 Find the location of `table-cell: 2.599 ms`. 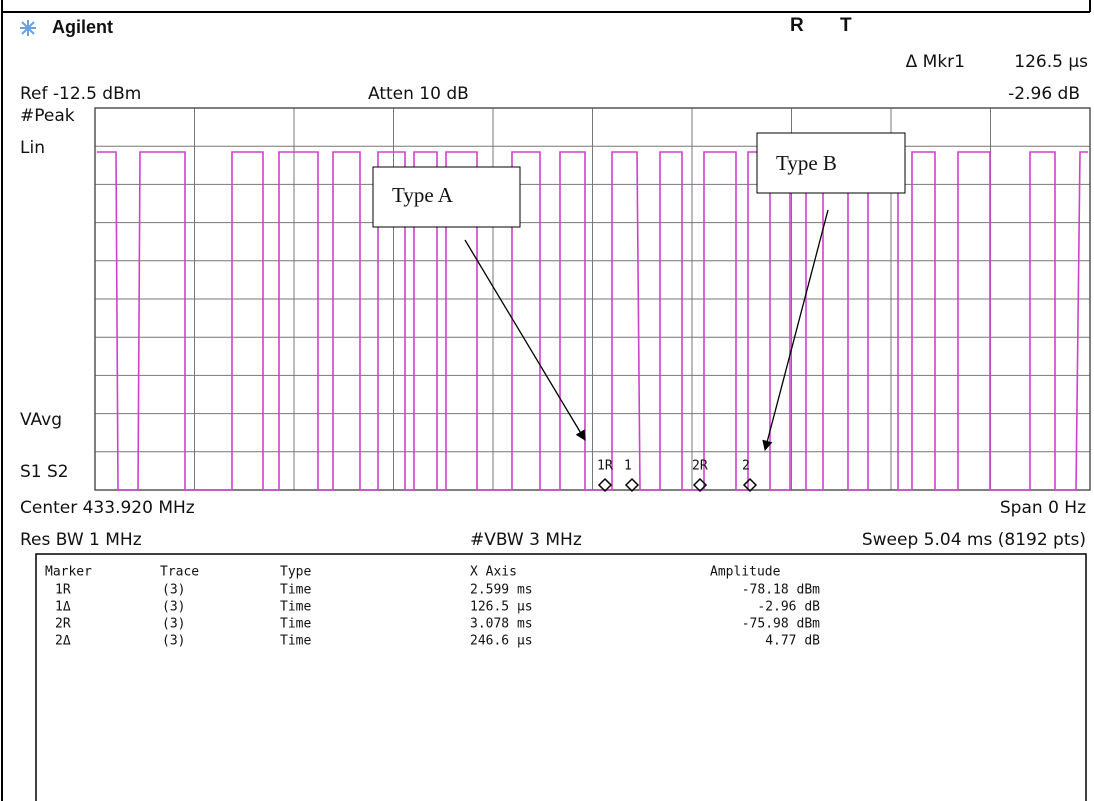

table-cell: 2.599 ms is located at coordinates (501, 590).